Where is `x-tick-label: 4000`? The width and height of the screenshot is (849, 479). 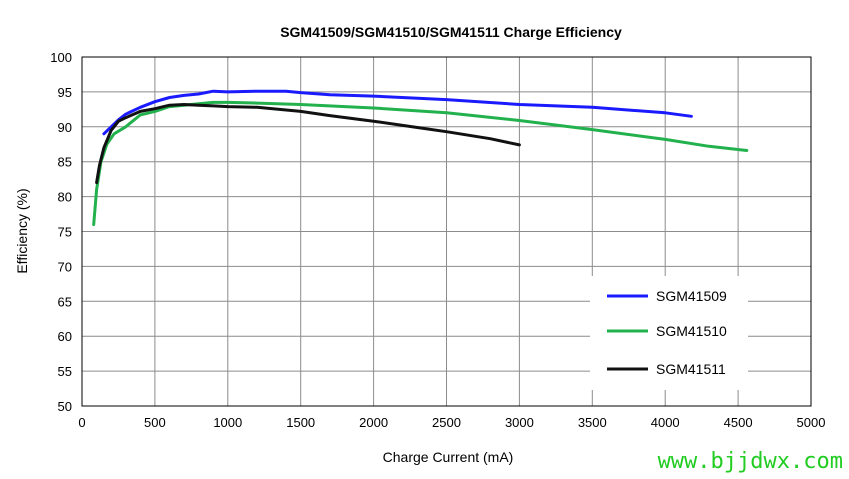 x-tick-label: 4000 is located at coordinates (665, 422).